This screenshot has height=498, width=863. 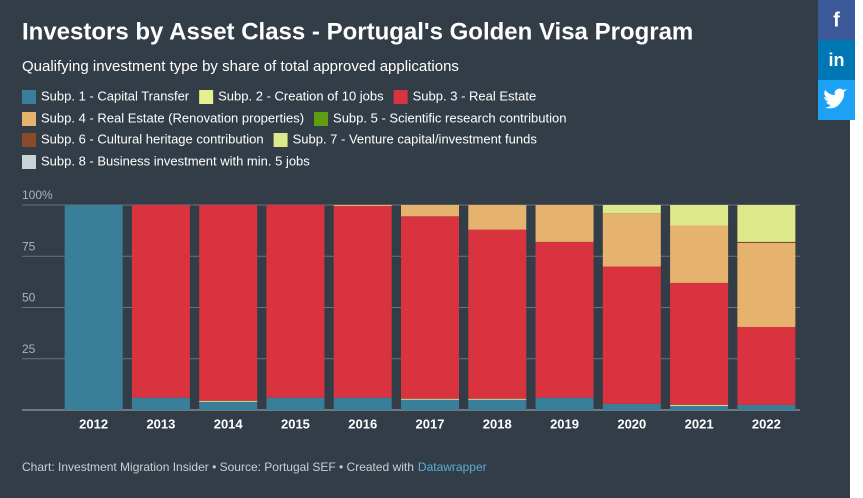 I want to click on x-tick-label: 2021, so click(x=699, y=423).